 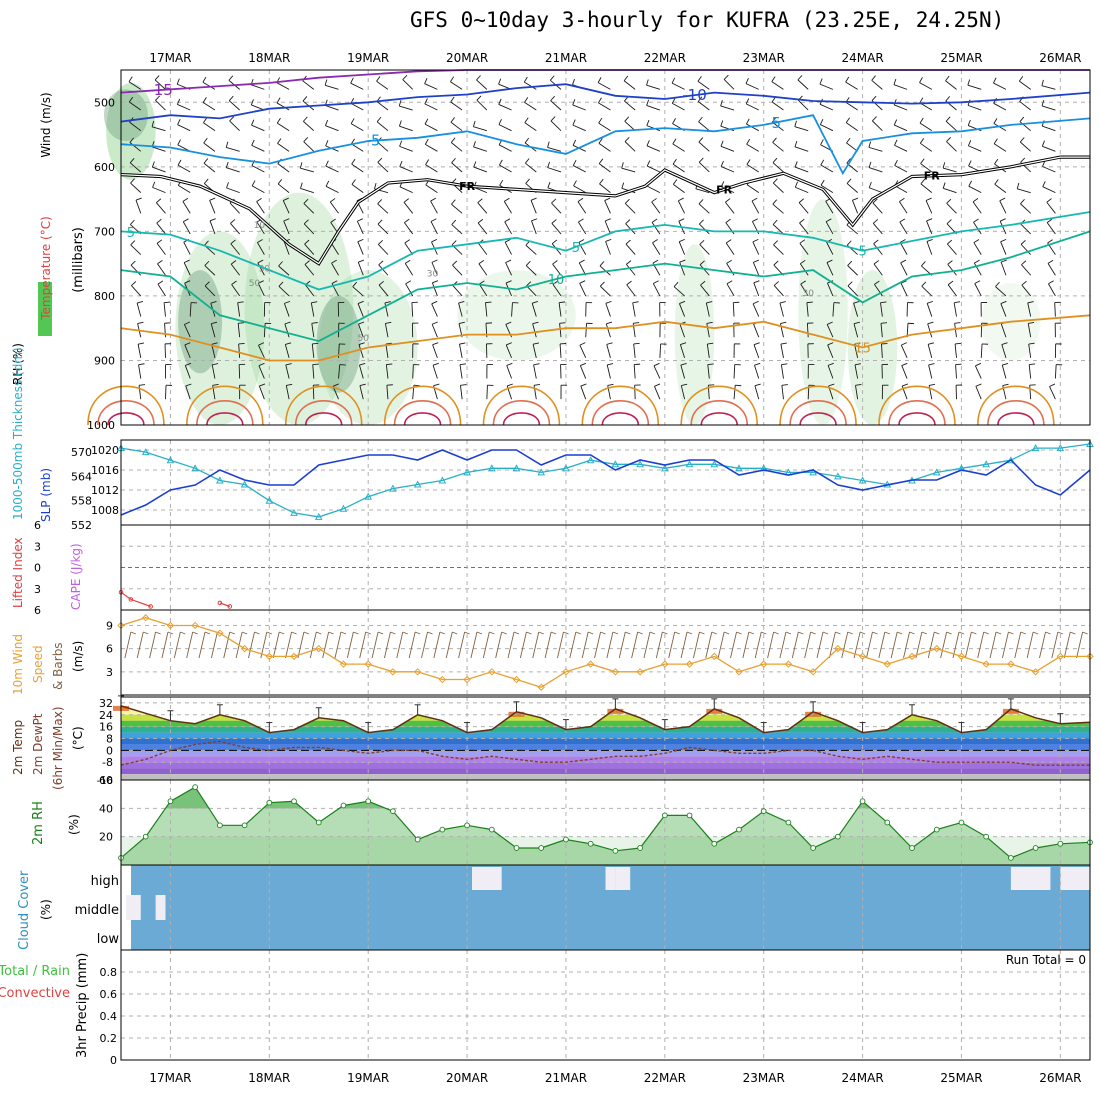 I want to click on date-label-bottom: 20MAR, so click(x=467, y=1078).